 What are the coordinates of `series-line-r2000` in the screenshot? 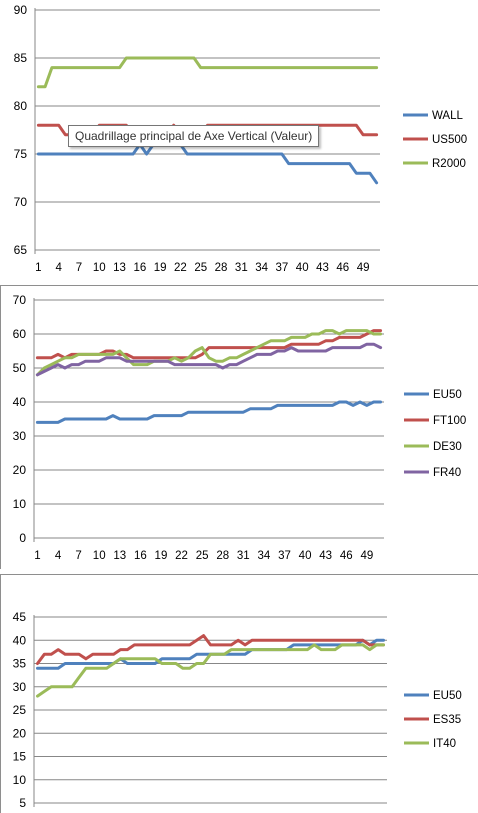 It's located at (207, 72).